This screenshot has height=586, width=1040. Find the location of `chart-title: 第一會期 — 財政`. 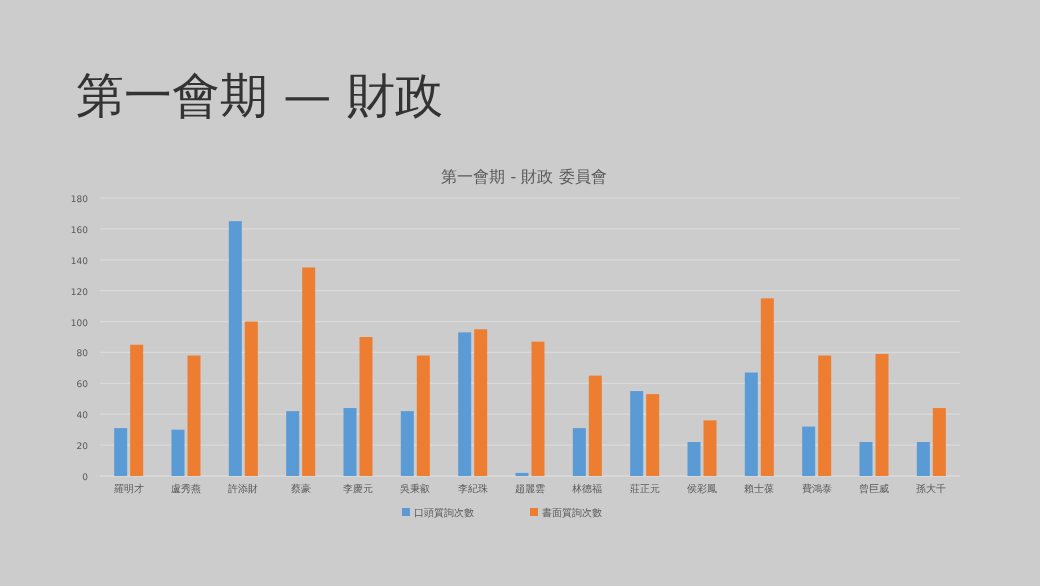

chart-title: 第一會期 — 財政 is located at coordinates (259, 96).